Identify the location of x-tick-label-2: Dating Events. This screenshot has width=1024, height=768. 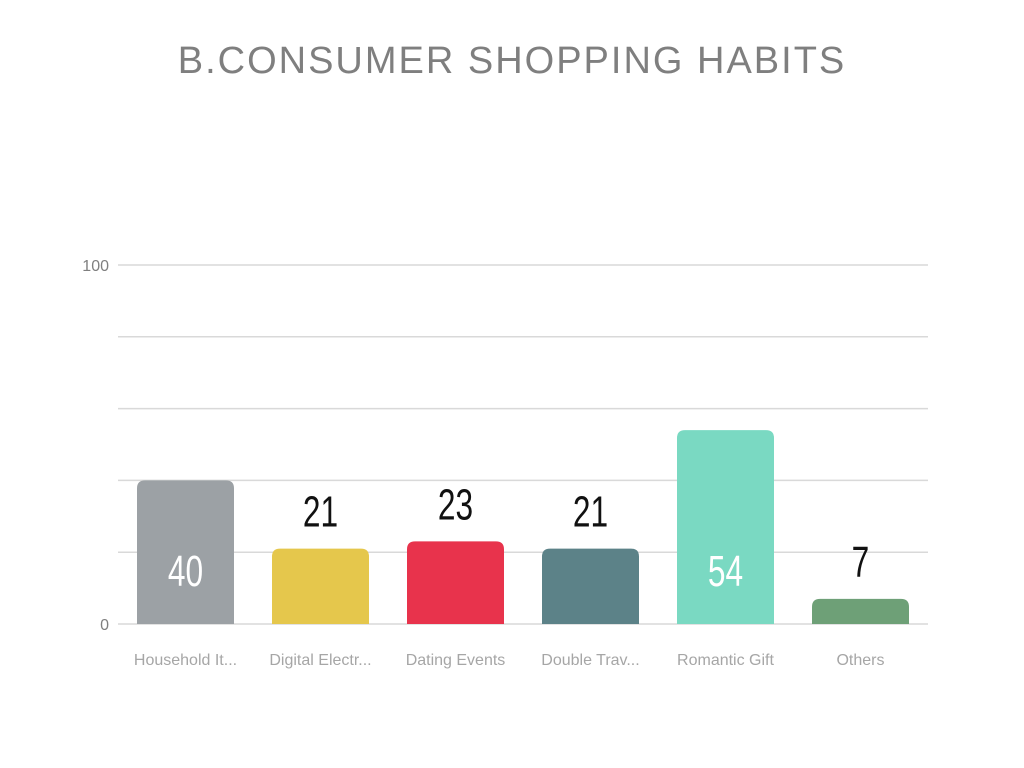
(456, 660).